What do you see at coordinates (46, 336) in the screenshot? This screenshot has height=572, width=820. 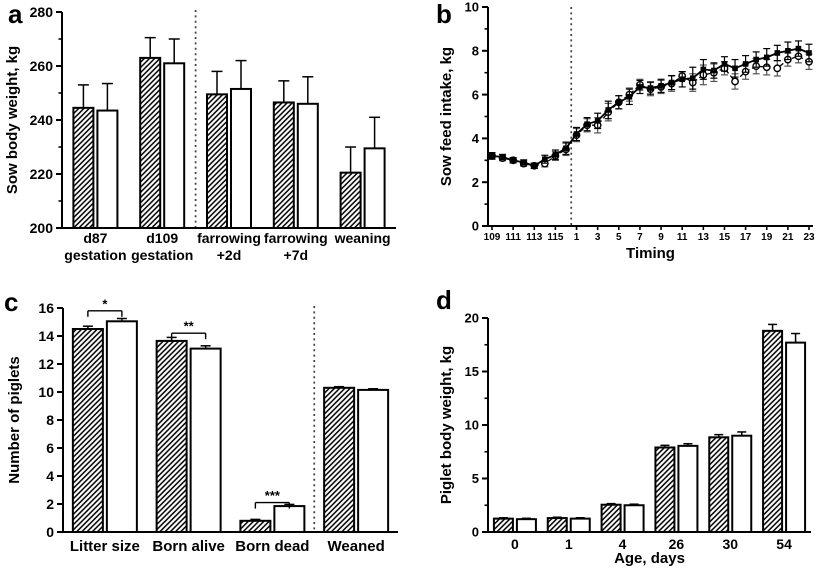 I see `y-tick-label: 14` at bounding box center [46, 336].